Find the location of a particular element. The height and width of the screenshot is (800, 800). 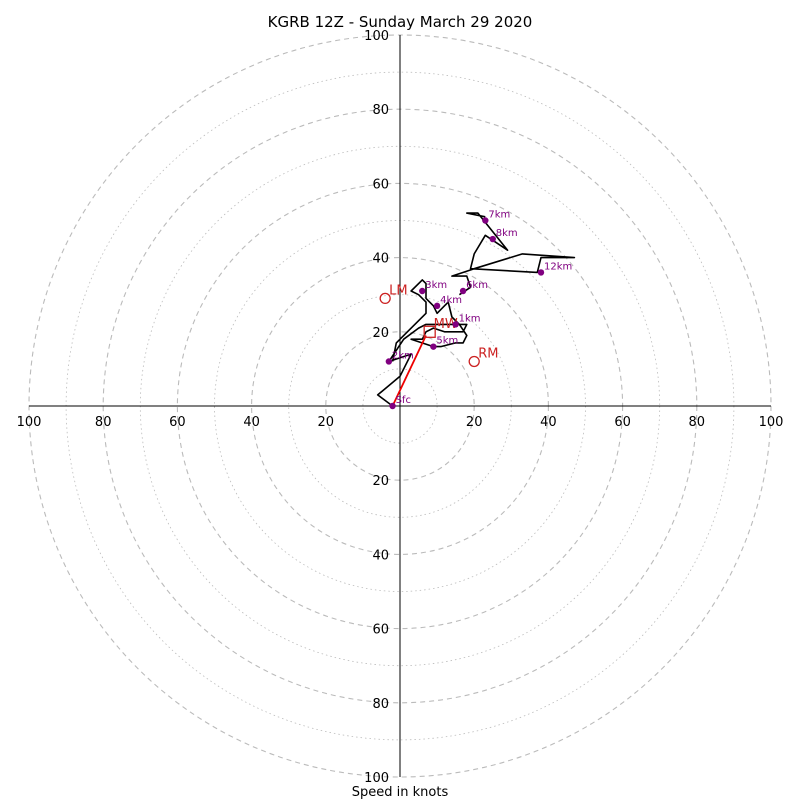

tick-x-neg: 80 is located at coordinates (103, 422).